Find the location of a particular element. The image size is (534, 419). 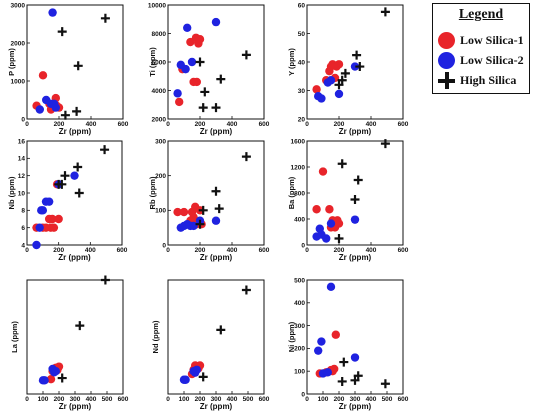

legend-entry-low-silica-1: Low Silica-1 is located at coordinates (481, 40).